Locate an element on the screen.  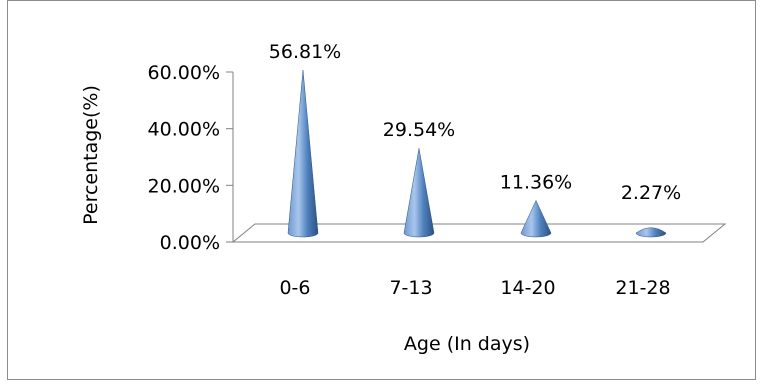
y-tick-label: 60.00% is located at coordinates (184, 73).